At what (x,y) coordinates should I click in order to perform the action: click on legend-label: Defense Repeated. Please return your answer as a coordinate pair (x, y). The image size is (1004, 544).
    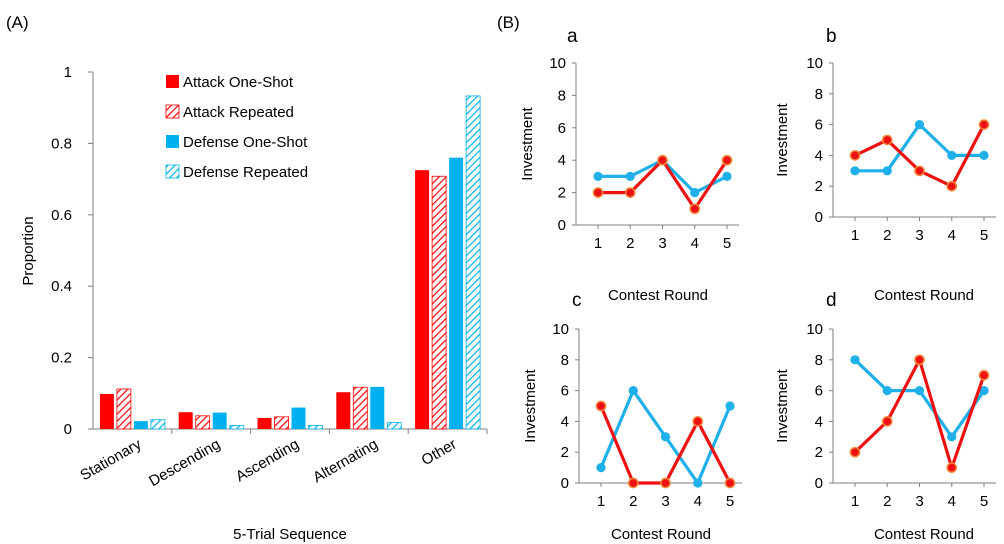
    Looking at the image, I should click on (245, 172).